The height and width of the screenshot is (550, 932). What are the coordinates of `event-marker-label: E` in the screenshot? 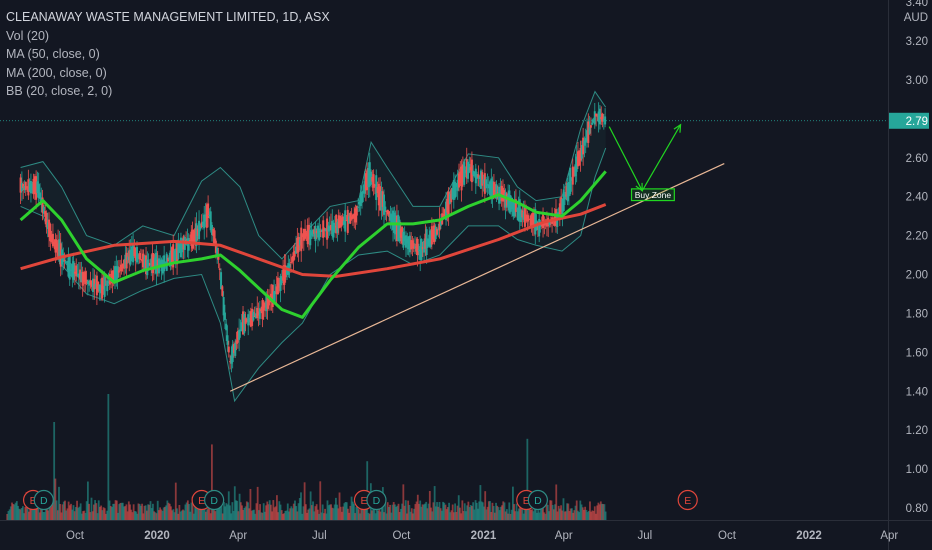 It's located at (201, 501).